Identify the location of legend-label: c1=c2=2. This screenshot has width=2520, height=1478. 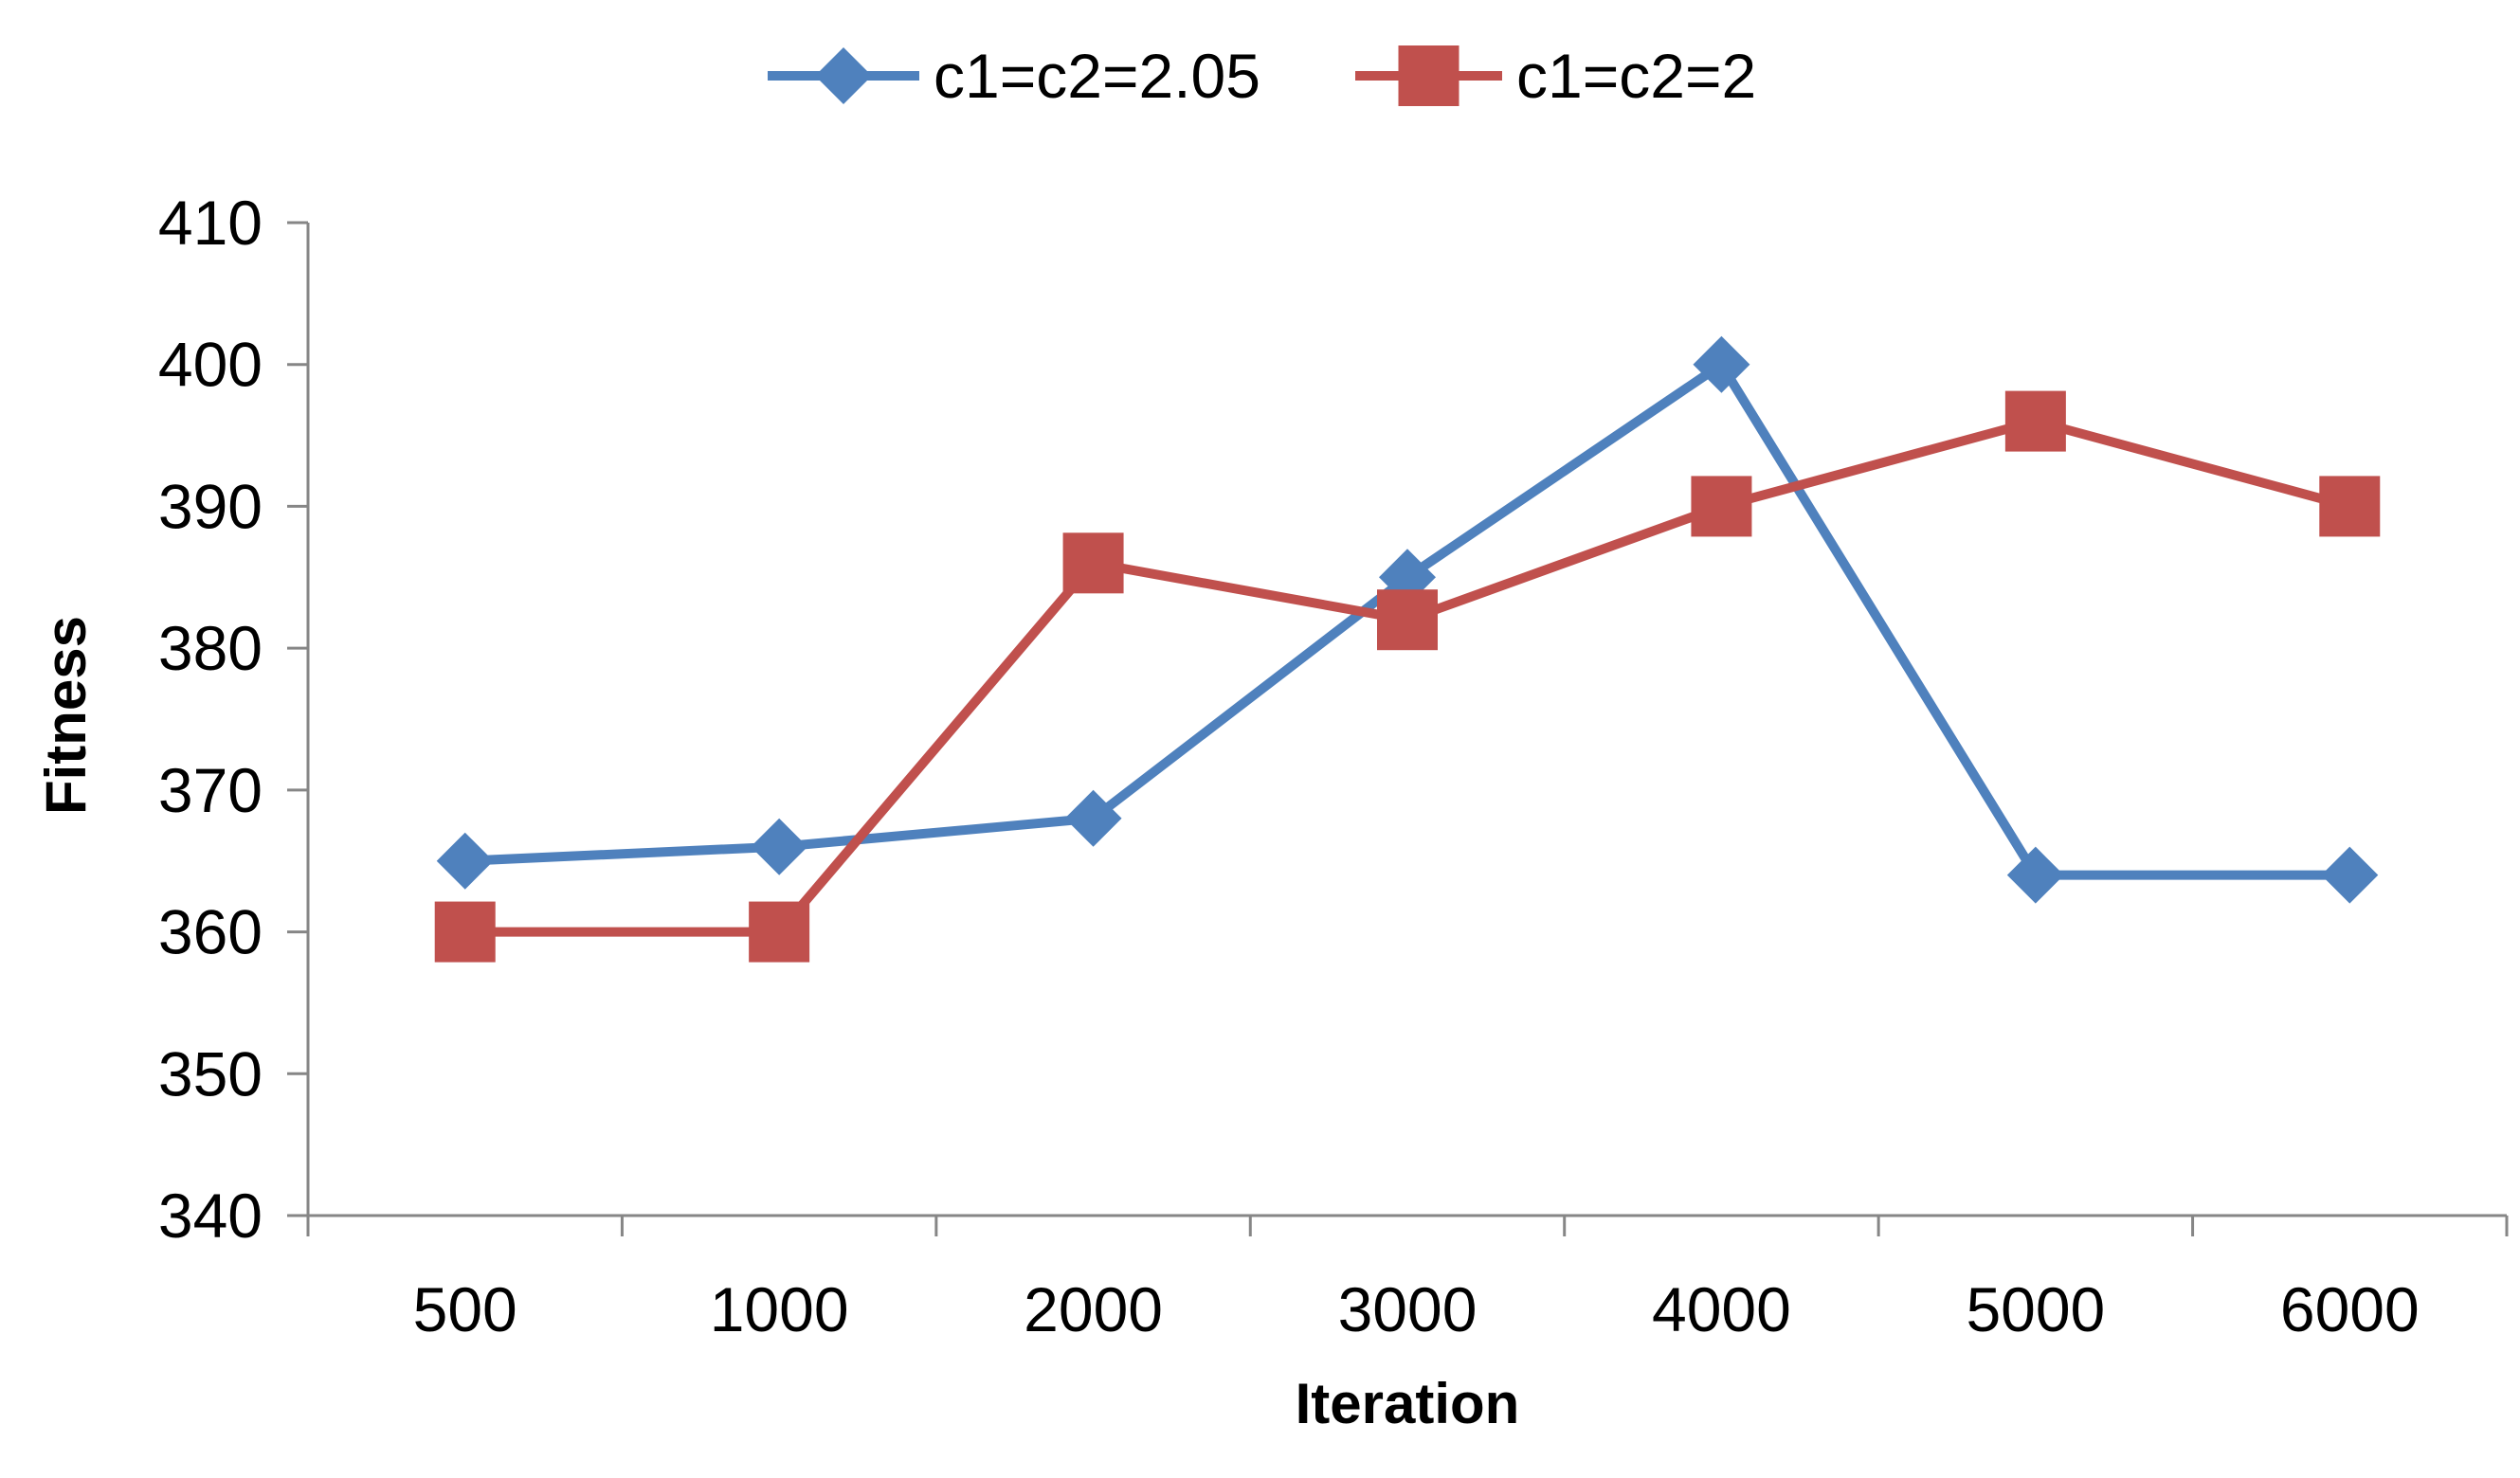
(1636, 76).